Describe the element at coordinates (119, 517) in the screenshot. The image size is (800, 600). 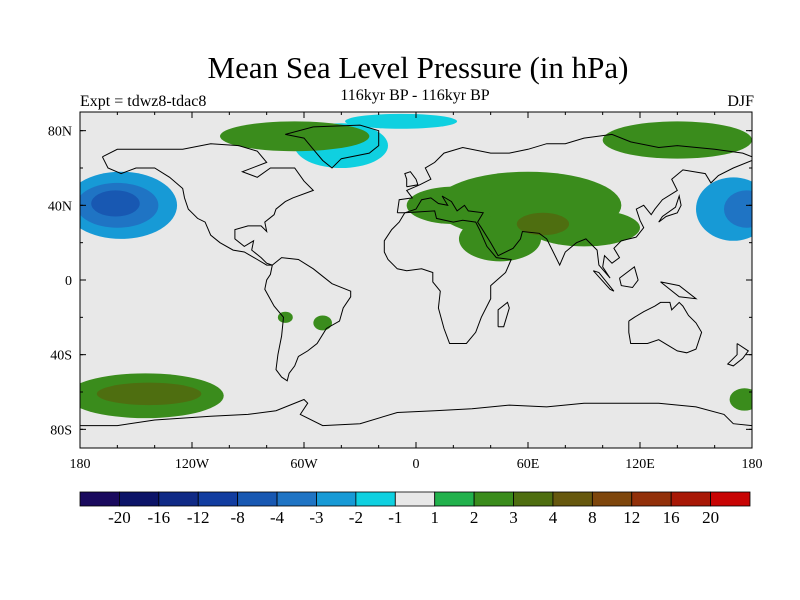
I see `colorbar-label: -20` at that location.